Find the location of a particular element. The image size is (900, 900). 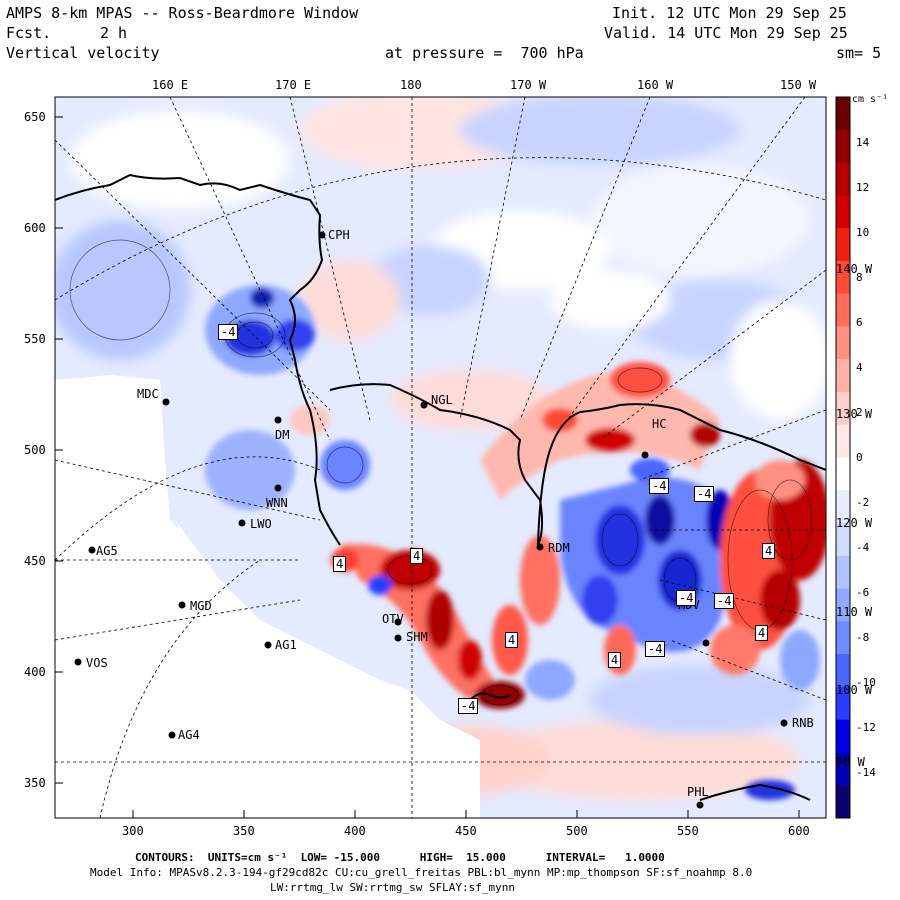

colorbar-label: 4 is located at coordinates (859, 367).